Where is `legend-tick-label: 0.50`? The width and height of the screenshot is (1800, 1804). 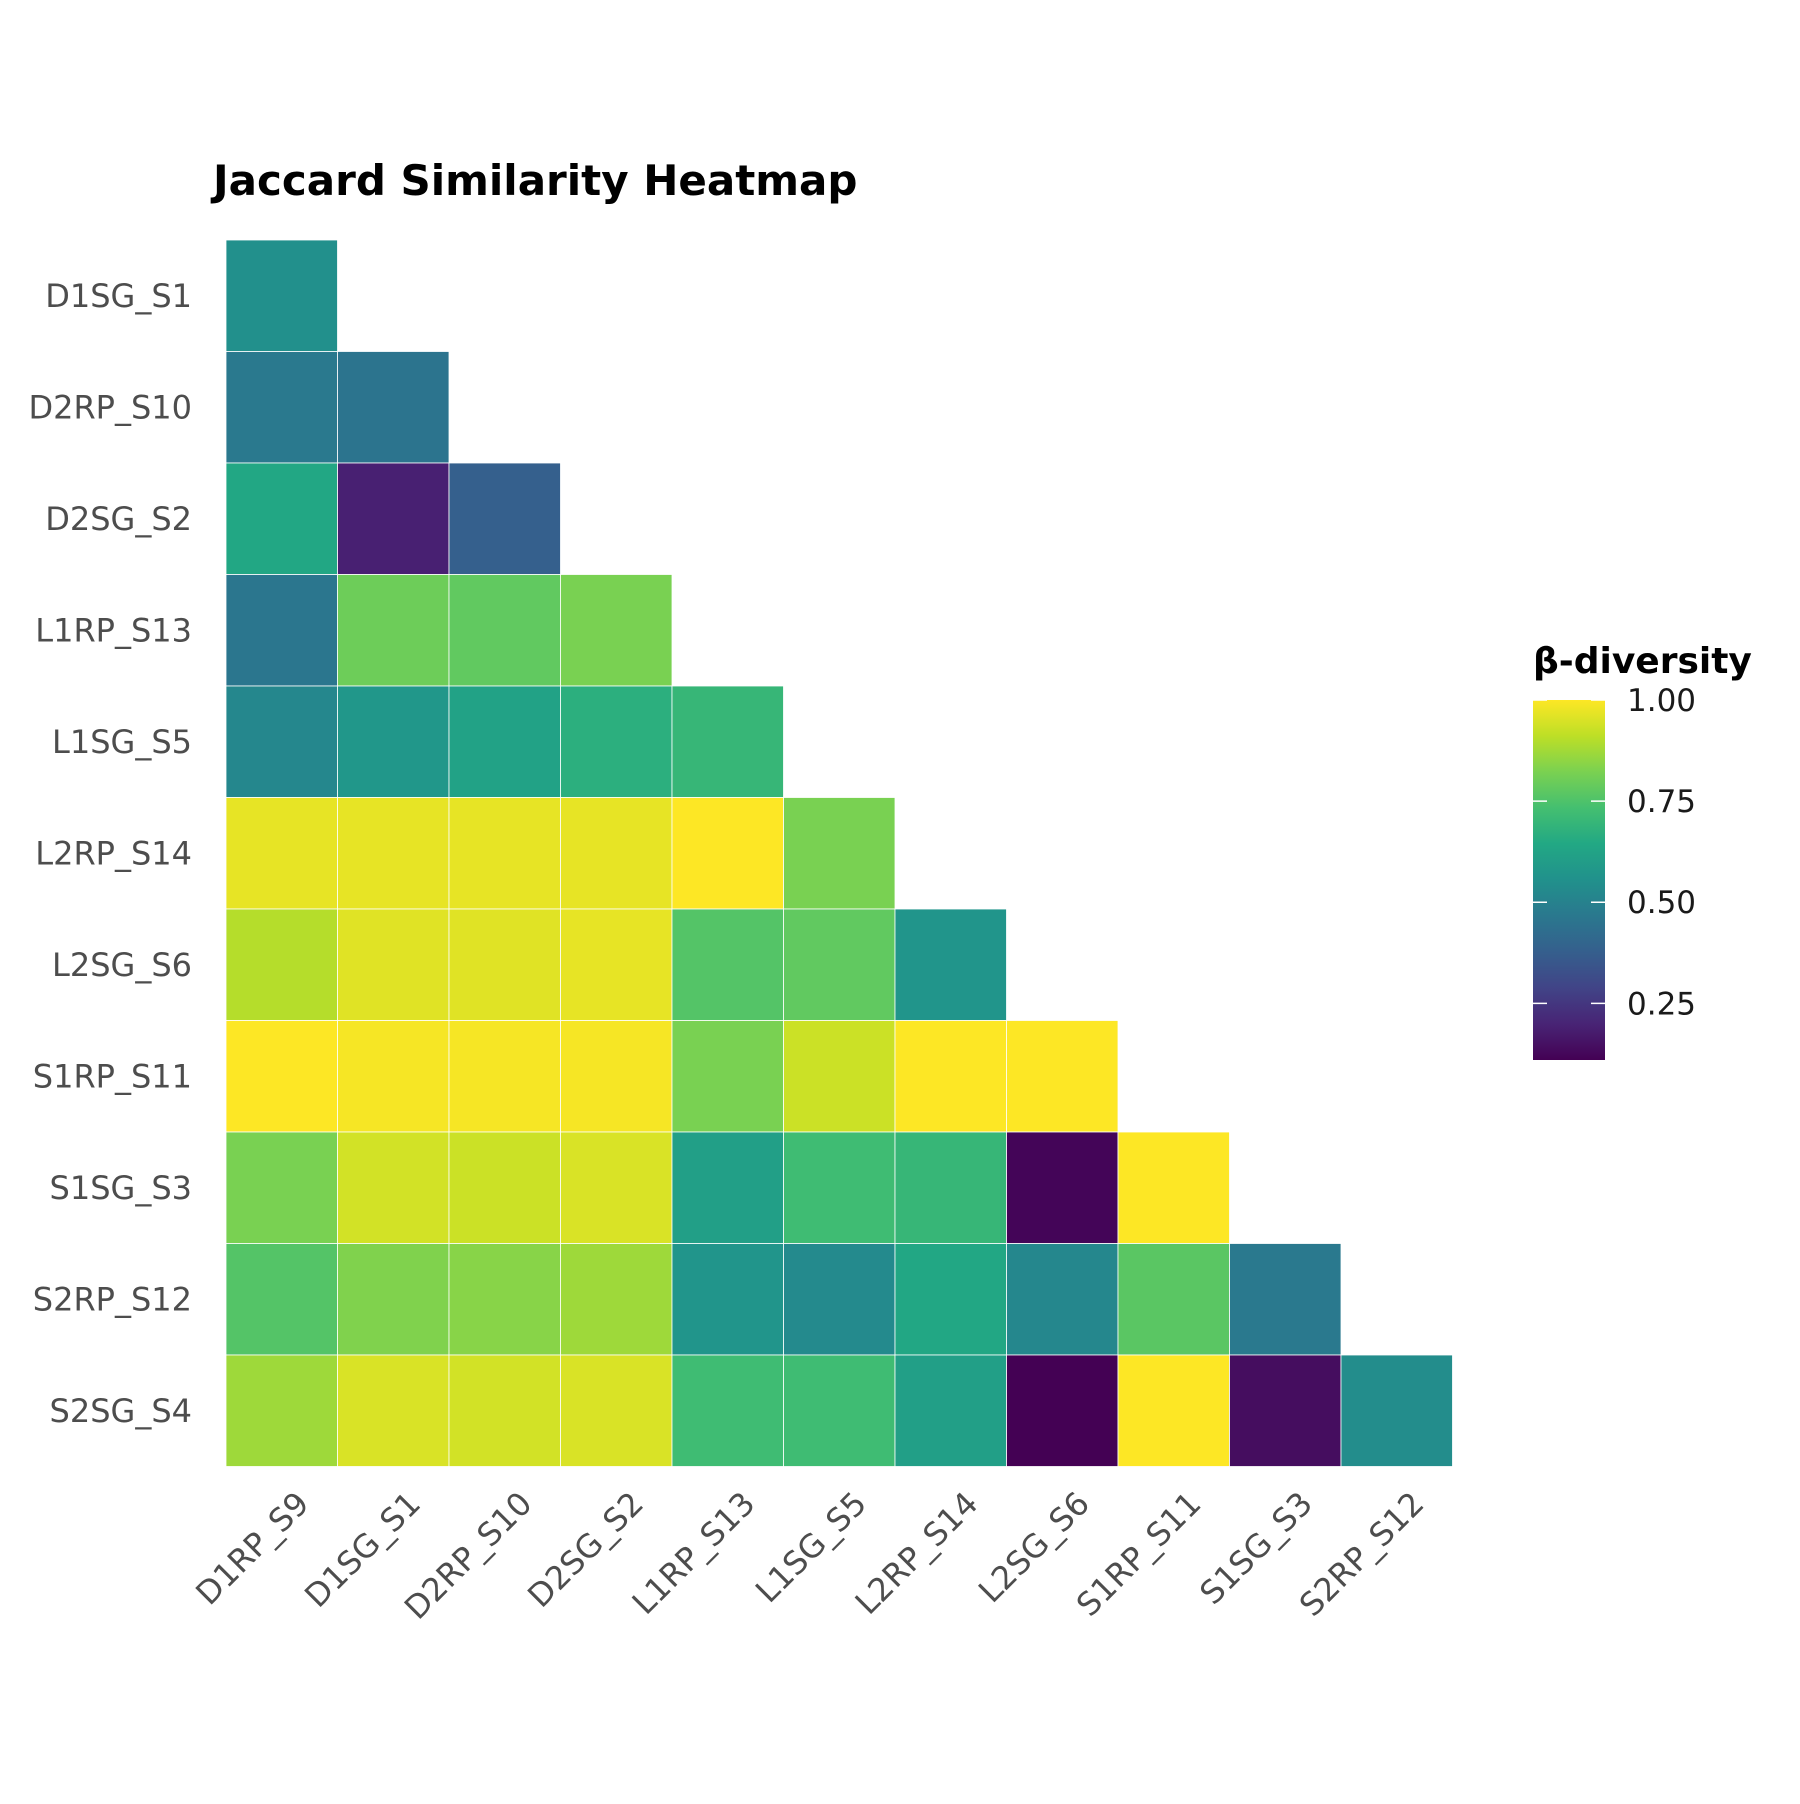
legend-tick-label: 0.50 is located at coordinates (1661, 903).